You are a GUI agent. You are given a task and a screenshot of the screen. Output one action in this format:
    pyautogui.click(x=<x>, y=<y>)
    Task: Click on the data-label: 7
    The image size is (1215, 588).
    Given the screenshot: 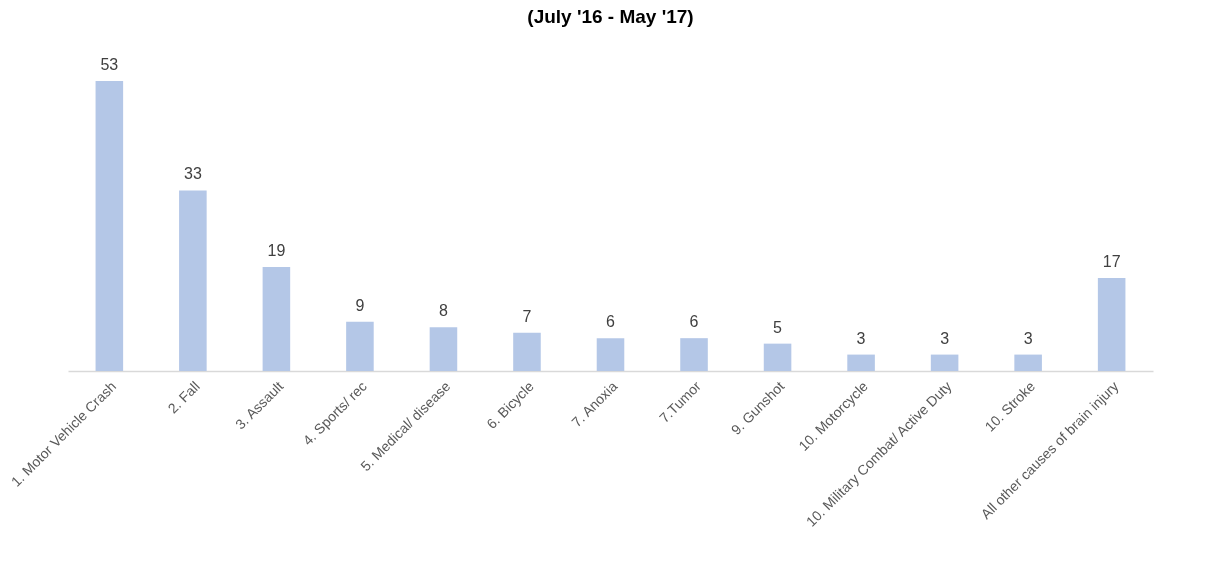 What is the action you would take?
    pyautogui.click(x=527, y=316)
    